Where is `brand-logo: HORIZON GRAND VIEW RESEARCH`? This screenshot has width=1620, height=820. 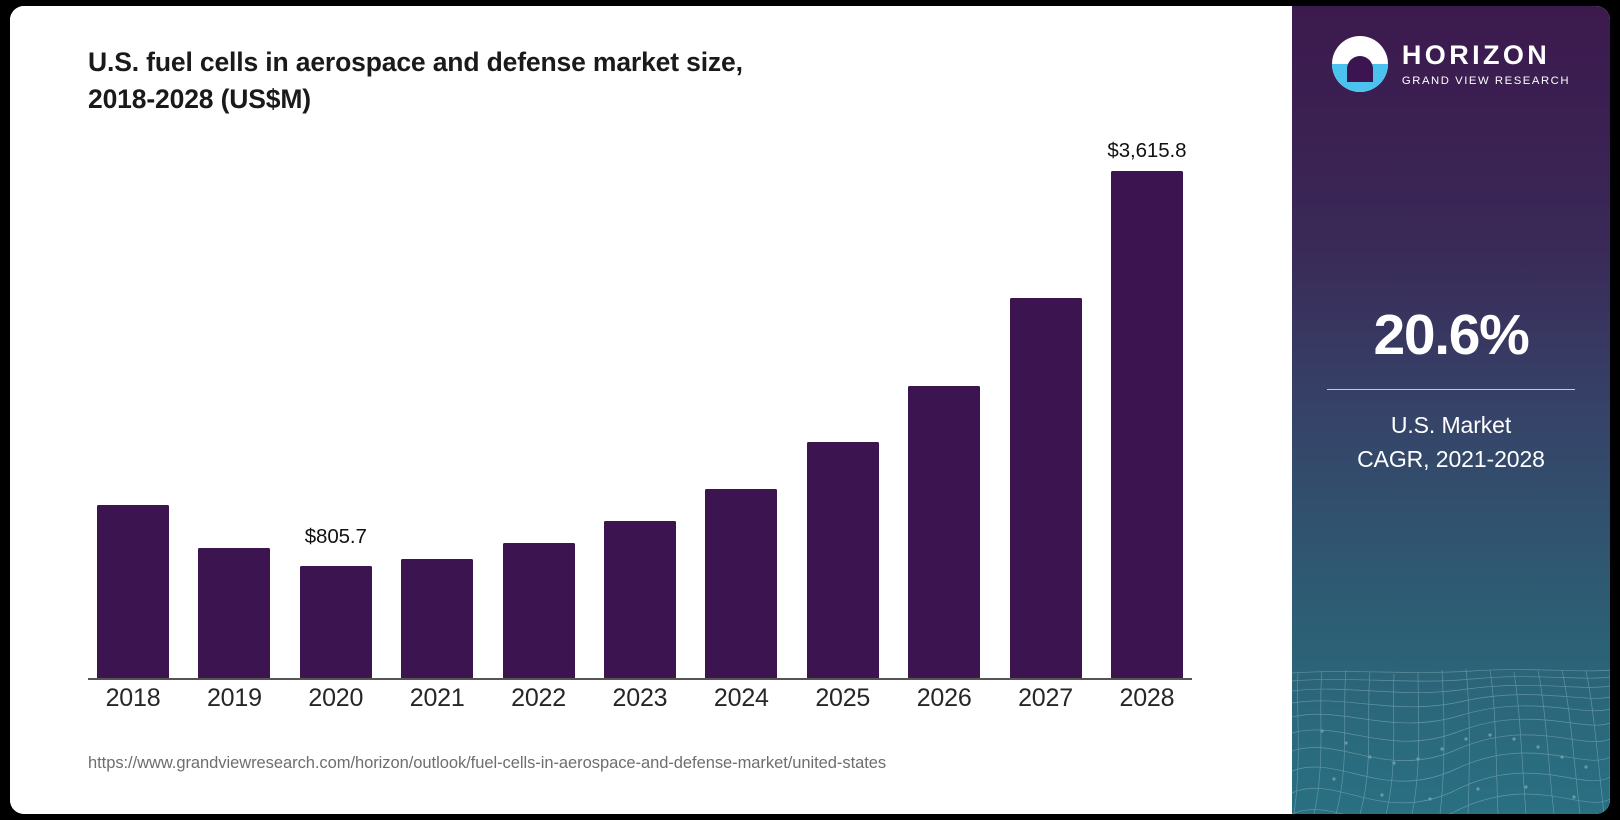 brand-logo: HORIZON GRAND VIEW RESEARCH is located at coordinates (1451, 64).